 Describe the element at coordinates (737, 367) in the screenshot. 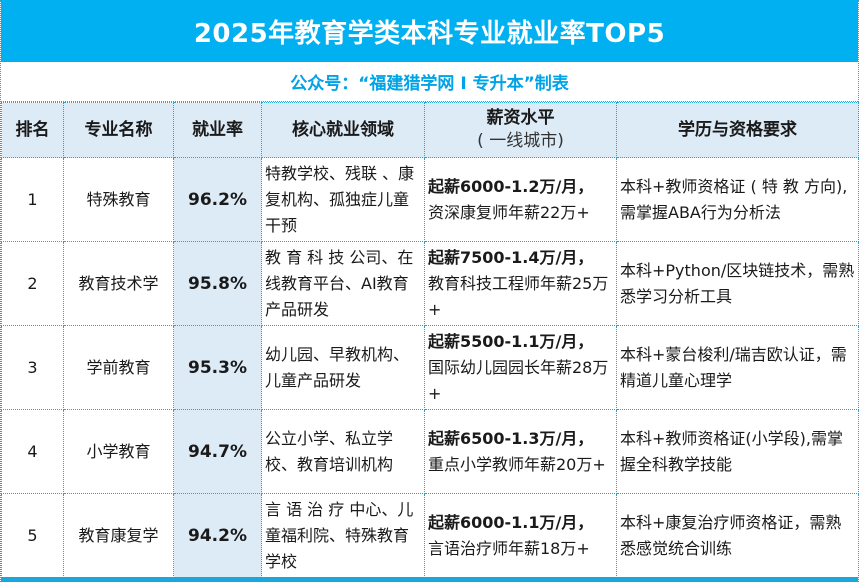

I see `requirement-cell: 本科+蒙台梭利/瑞吉欧认证，需精道儿童心理学` at that location.